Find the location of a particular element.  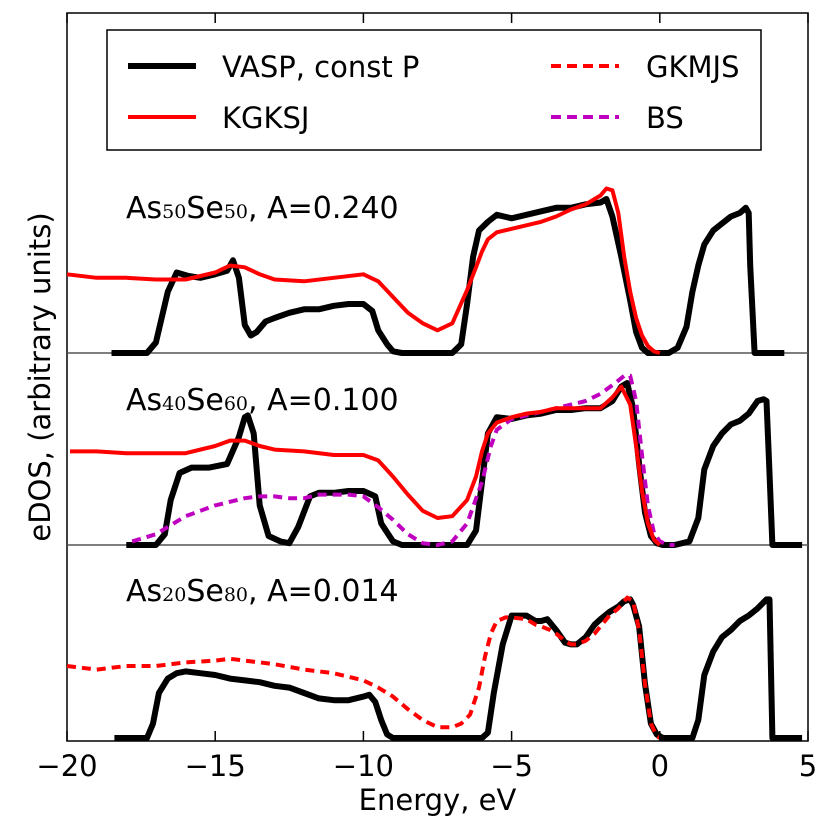

legend-box is located at coordinates (434, 90).